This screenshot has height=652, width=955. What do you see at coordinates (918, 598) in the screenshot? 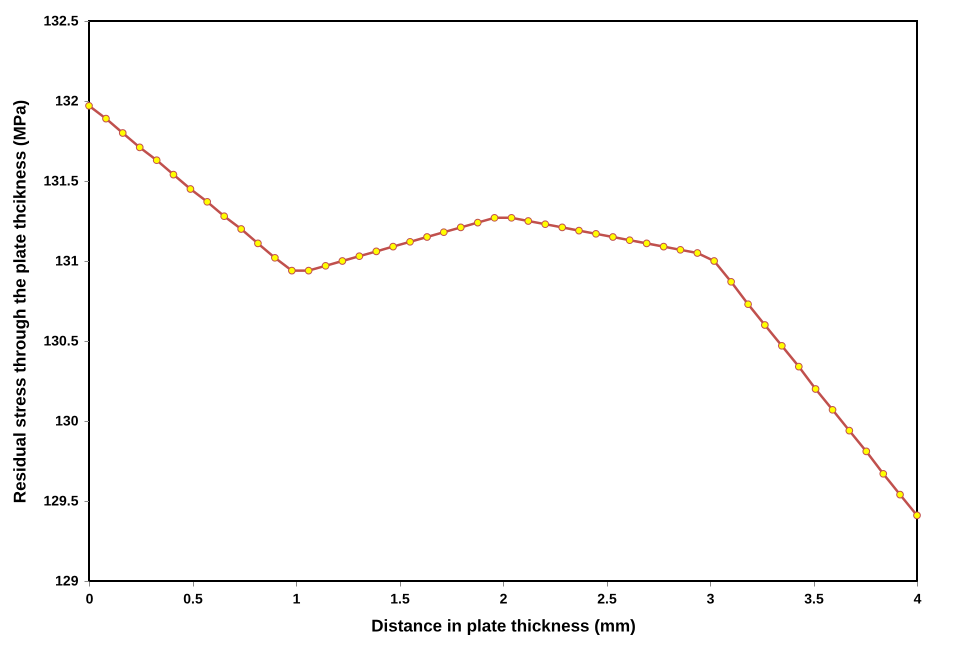
I see `x-tick-label: 4` at bounding box center [918, 598].